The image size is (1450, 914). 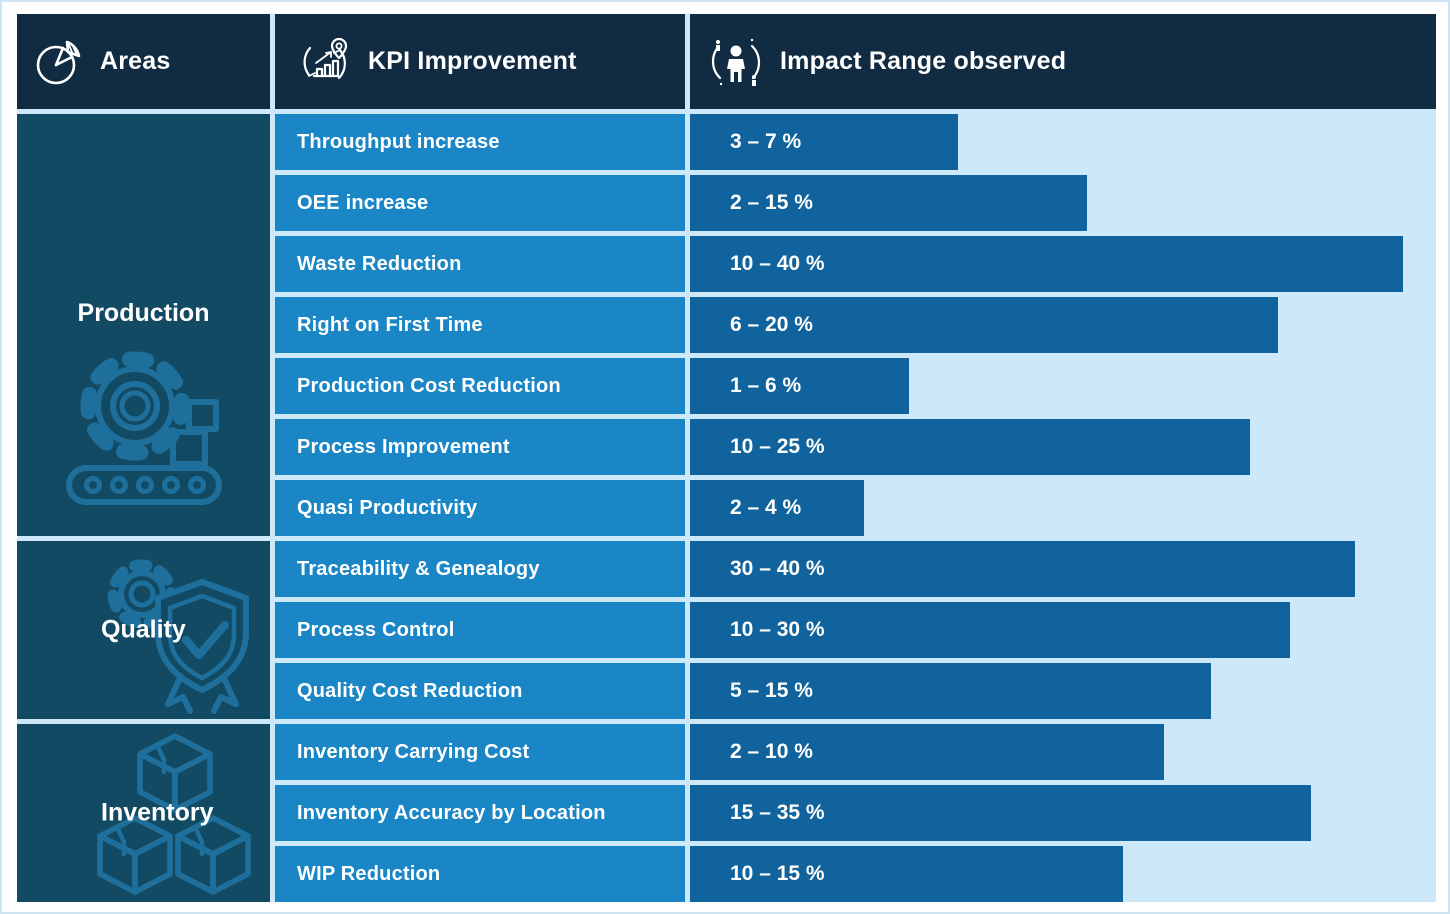 I want to click on kpi-cell: Process Control, so click(x=480, y=630).